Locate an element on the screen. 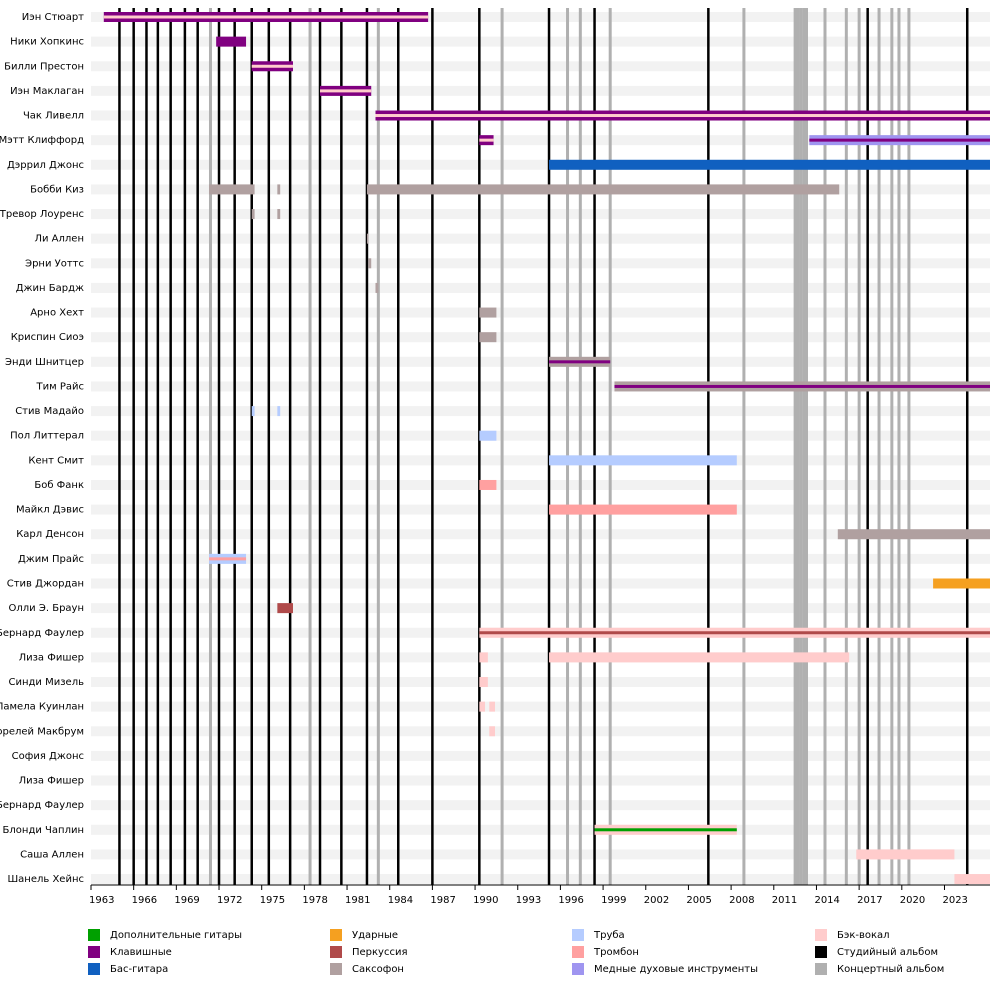 Image resolution: width=1000 pixels, height=985 pixels. member-name: Ли Аллен is located at coordinates (59, 239).